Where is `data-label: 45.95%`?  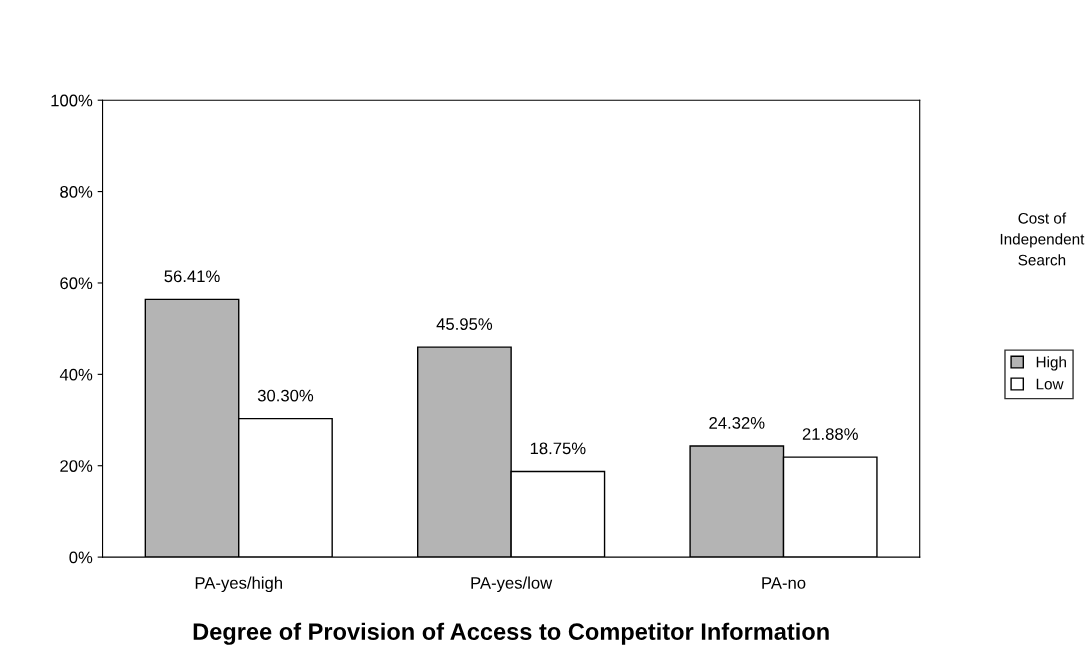 data-label: 45.95% is located at coordinates (464, 324).